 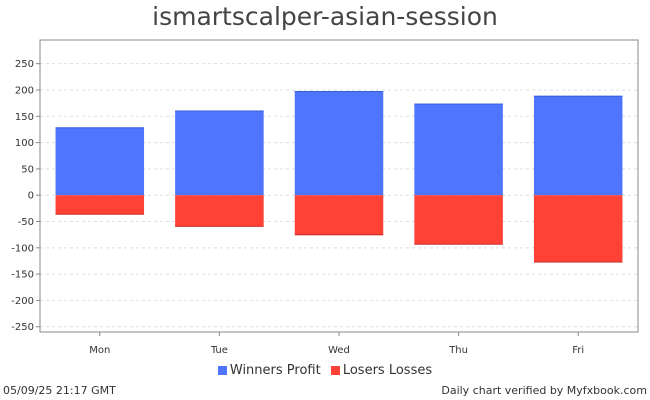 What do you see at coordinates (544, 390) in the screenshot?
I see `footer-verified: Daily chart verified by Myfxbook.com` at bounding box center [544, 390].